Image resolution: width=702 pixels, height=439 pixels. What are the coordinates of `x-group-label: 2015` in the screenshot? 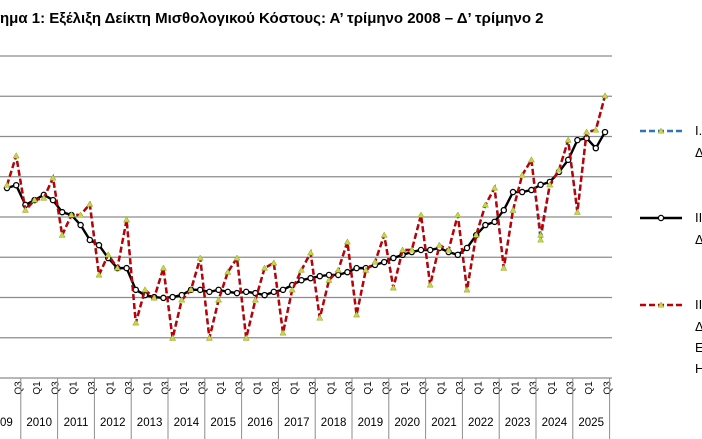 It's located at (223, 423).